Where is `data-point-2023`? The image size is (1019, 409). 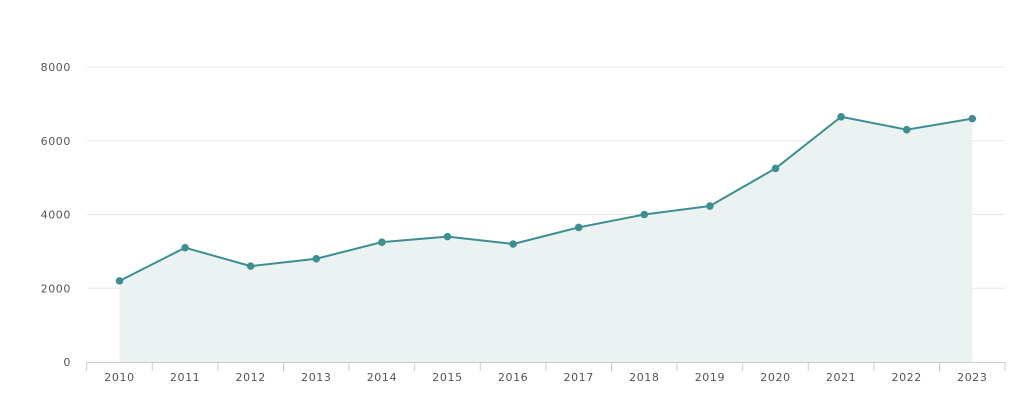
data-point-2023 is located at coordinates (972, 118).